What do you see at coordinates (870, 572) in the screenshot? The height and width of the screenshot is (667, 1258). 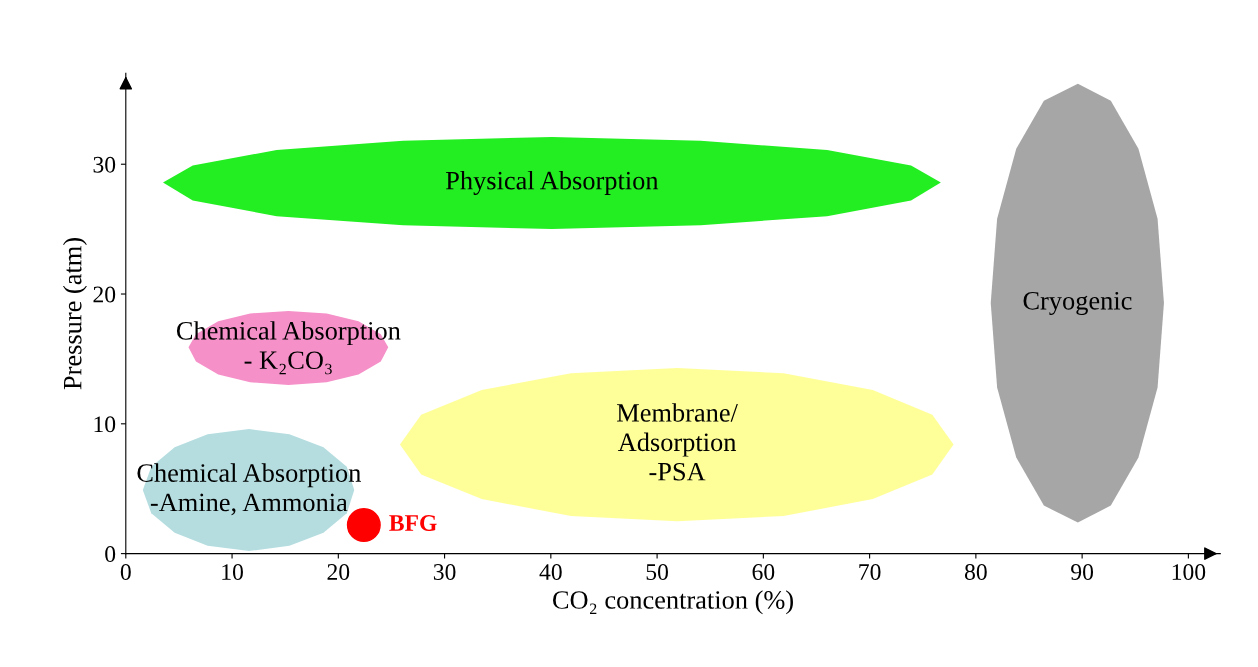 I see `x-tick-label: 70` at bounding box center [870, 572].